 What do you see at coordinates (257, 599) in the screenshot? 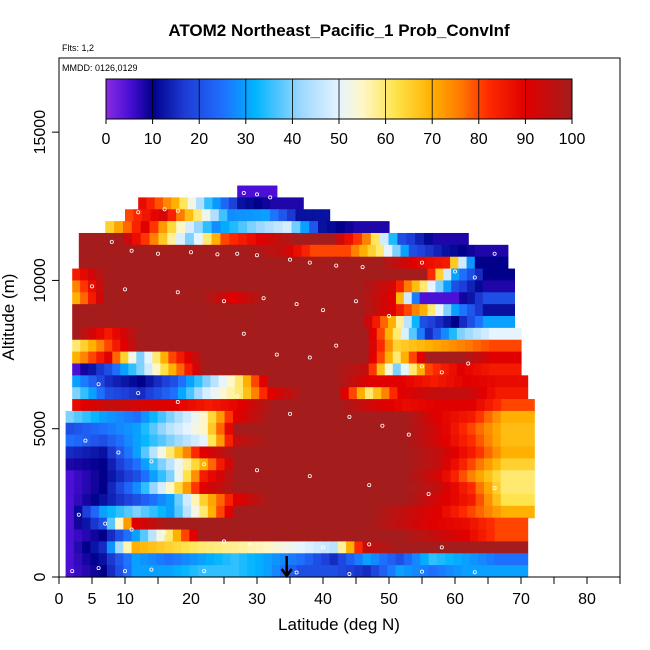
I see `x-tick-label: 30` at bounding box center [257, 599].